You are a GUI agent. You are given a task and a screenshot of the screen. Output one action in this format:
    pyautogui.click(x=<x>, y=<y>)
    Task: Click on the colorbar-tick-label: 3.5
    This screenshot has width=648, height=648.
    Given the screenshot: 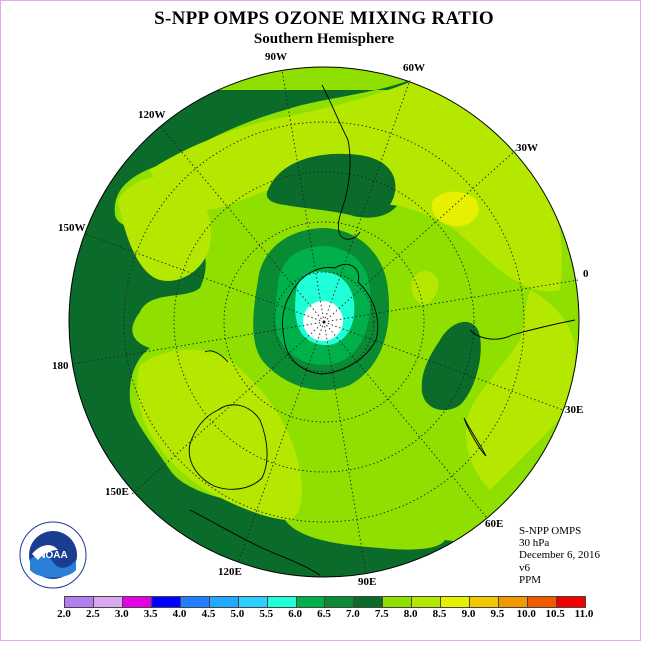 What is the action you would take?
    pyautogui.click(x=150, y=614)
    